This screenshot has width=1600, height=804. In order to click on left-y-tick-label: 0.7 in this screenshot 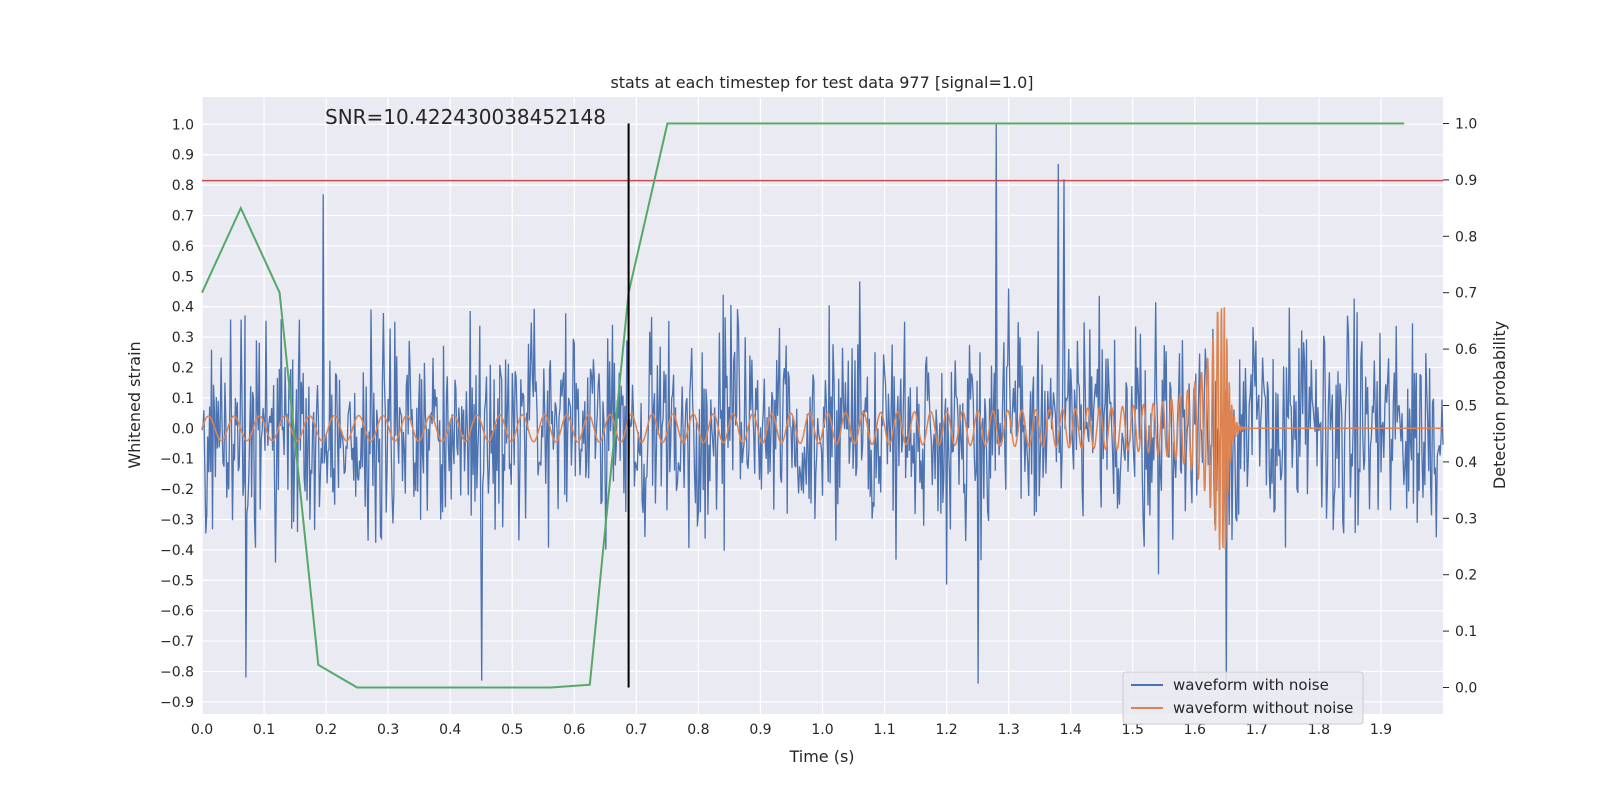, I will do `click(183, 217)`.